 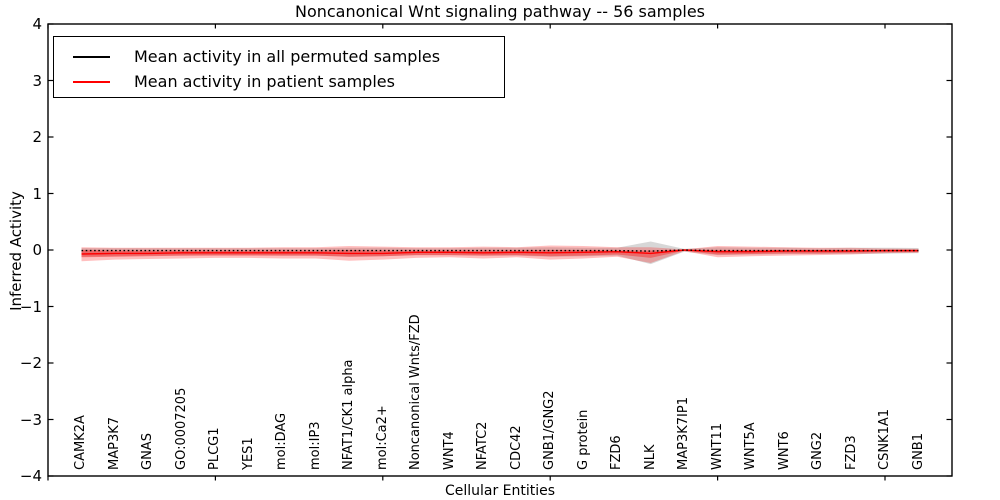 I want to click on y-tick-label: 0, so click(x=37, y=250).